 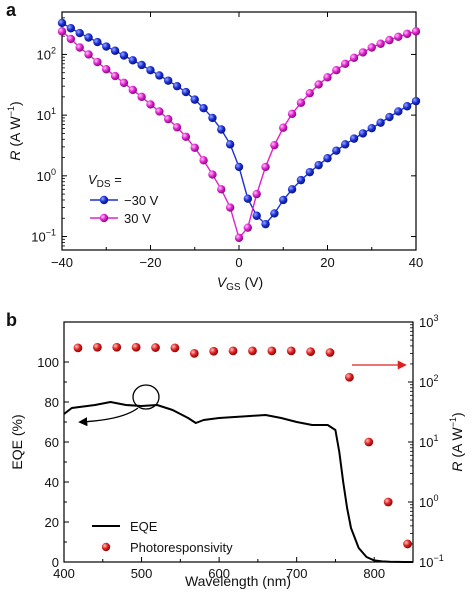 I want to click on right-y-tick-label: 10¹, so click(x=428, y=441).